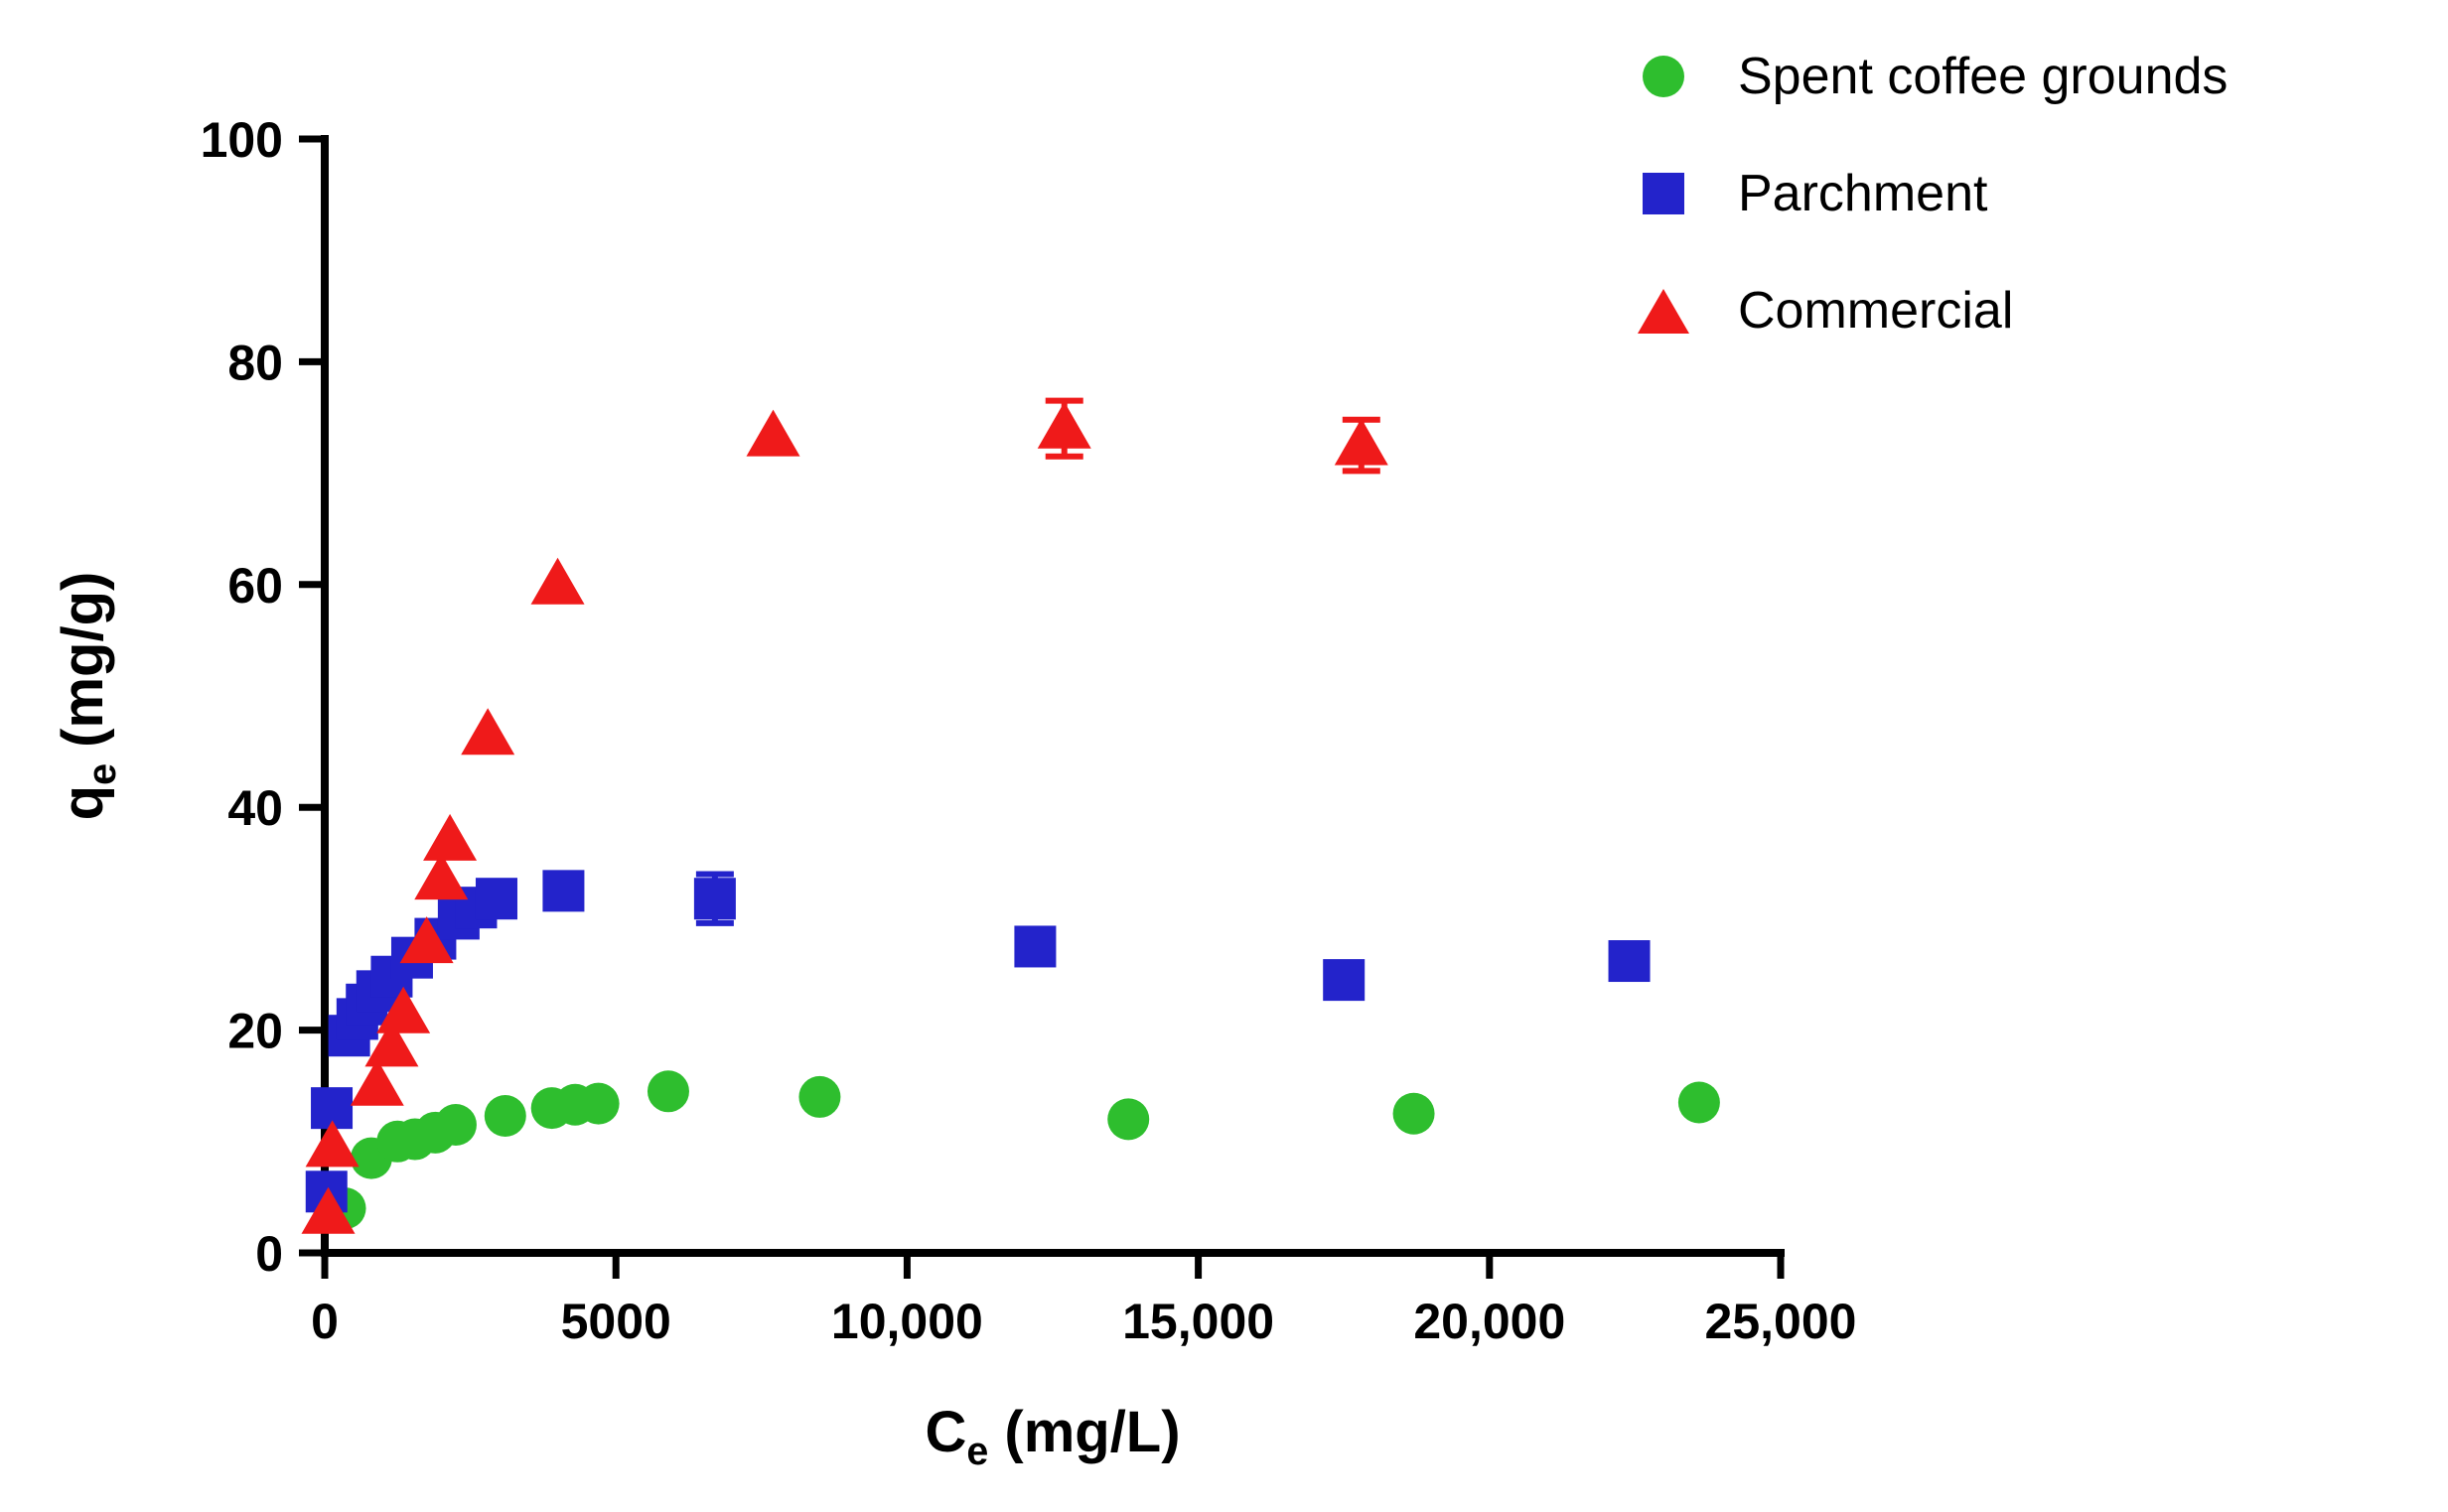 The height and width of the screenshot is (1512, 2448). Describe the element at coordinates (101, 774) in the screenshot. I see `y-axis-label-sub: e` at that location.